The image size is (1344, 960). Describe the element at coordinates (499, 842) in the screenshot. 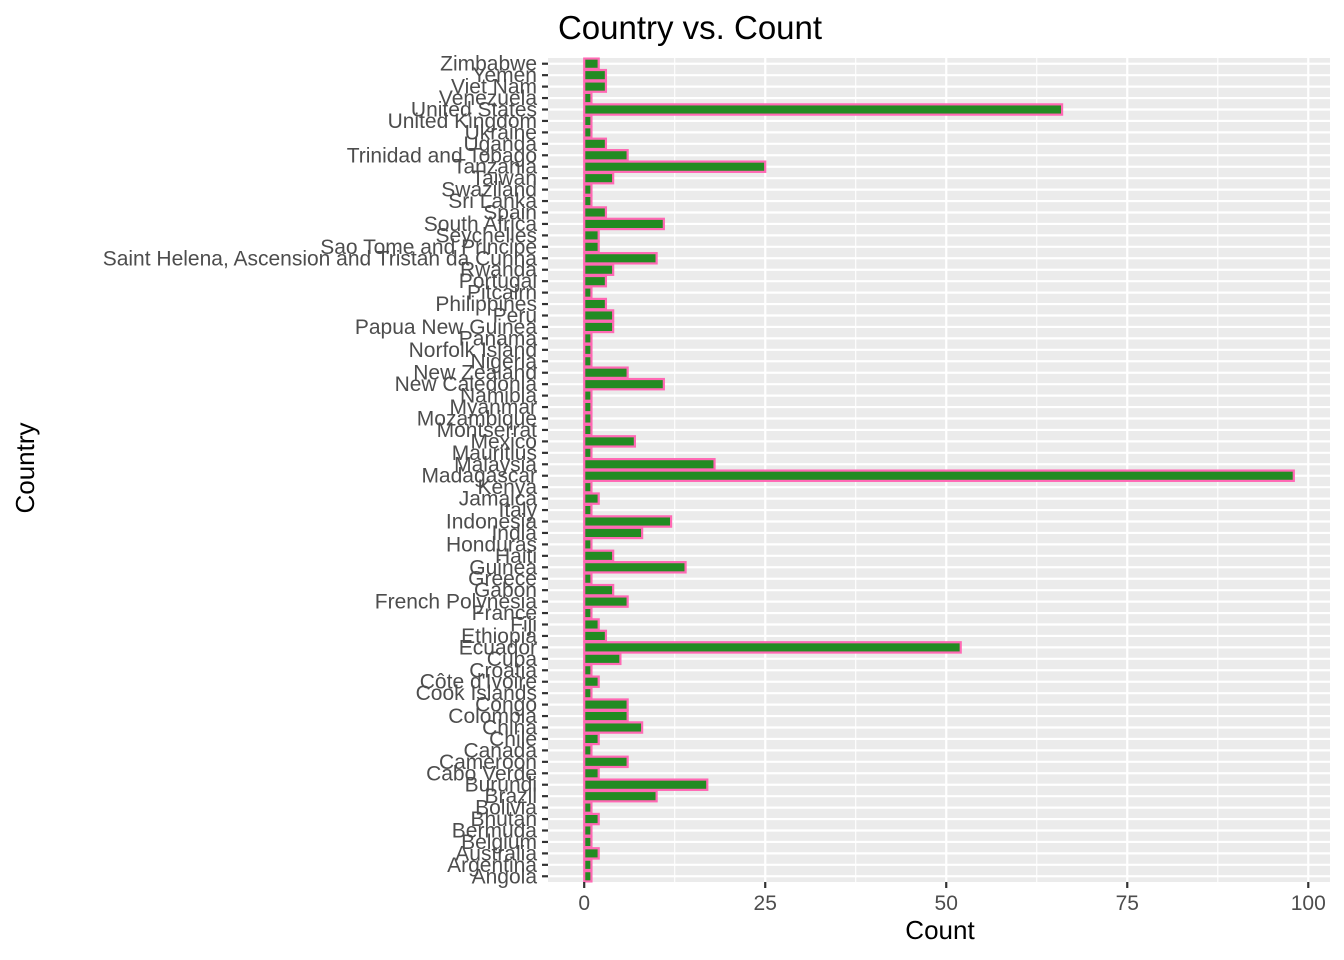

I see `y-tick-label: Belgium` at that location.